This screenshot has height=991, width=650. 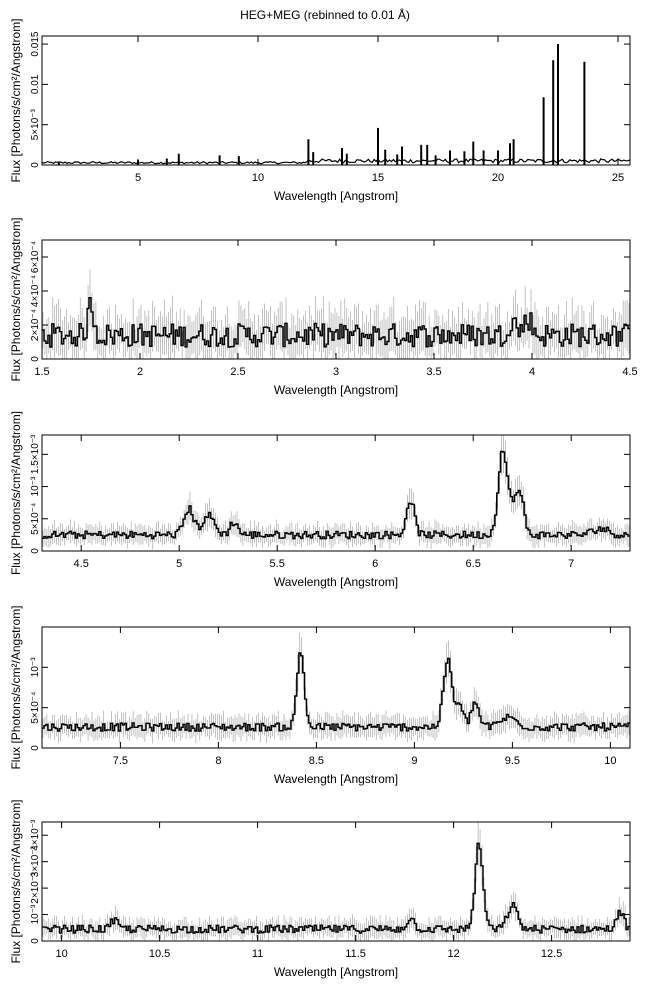 I want to click on y-tick-label: 2×10⁻³, so click(x=35, y=888).